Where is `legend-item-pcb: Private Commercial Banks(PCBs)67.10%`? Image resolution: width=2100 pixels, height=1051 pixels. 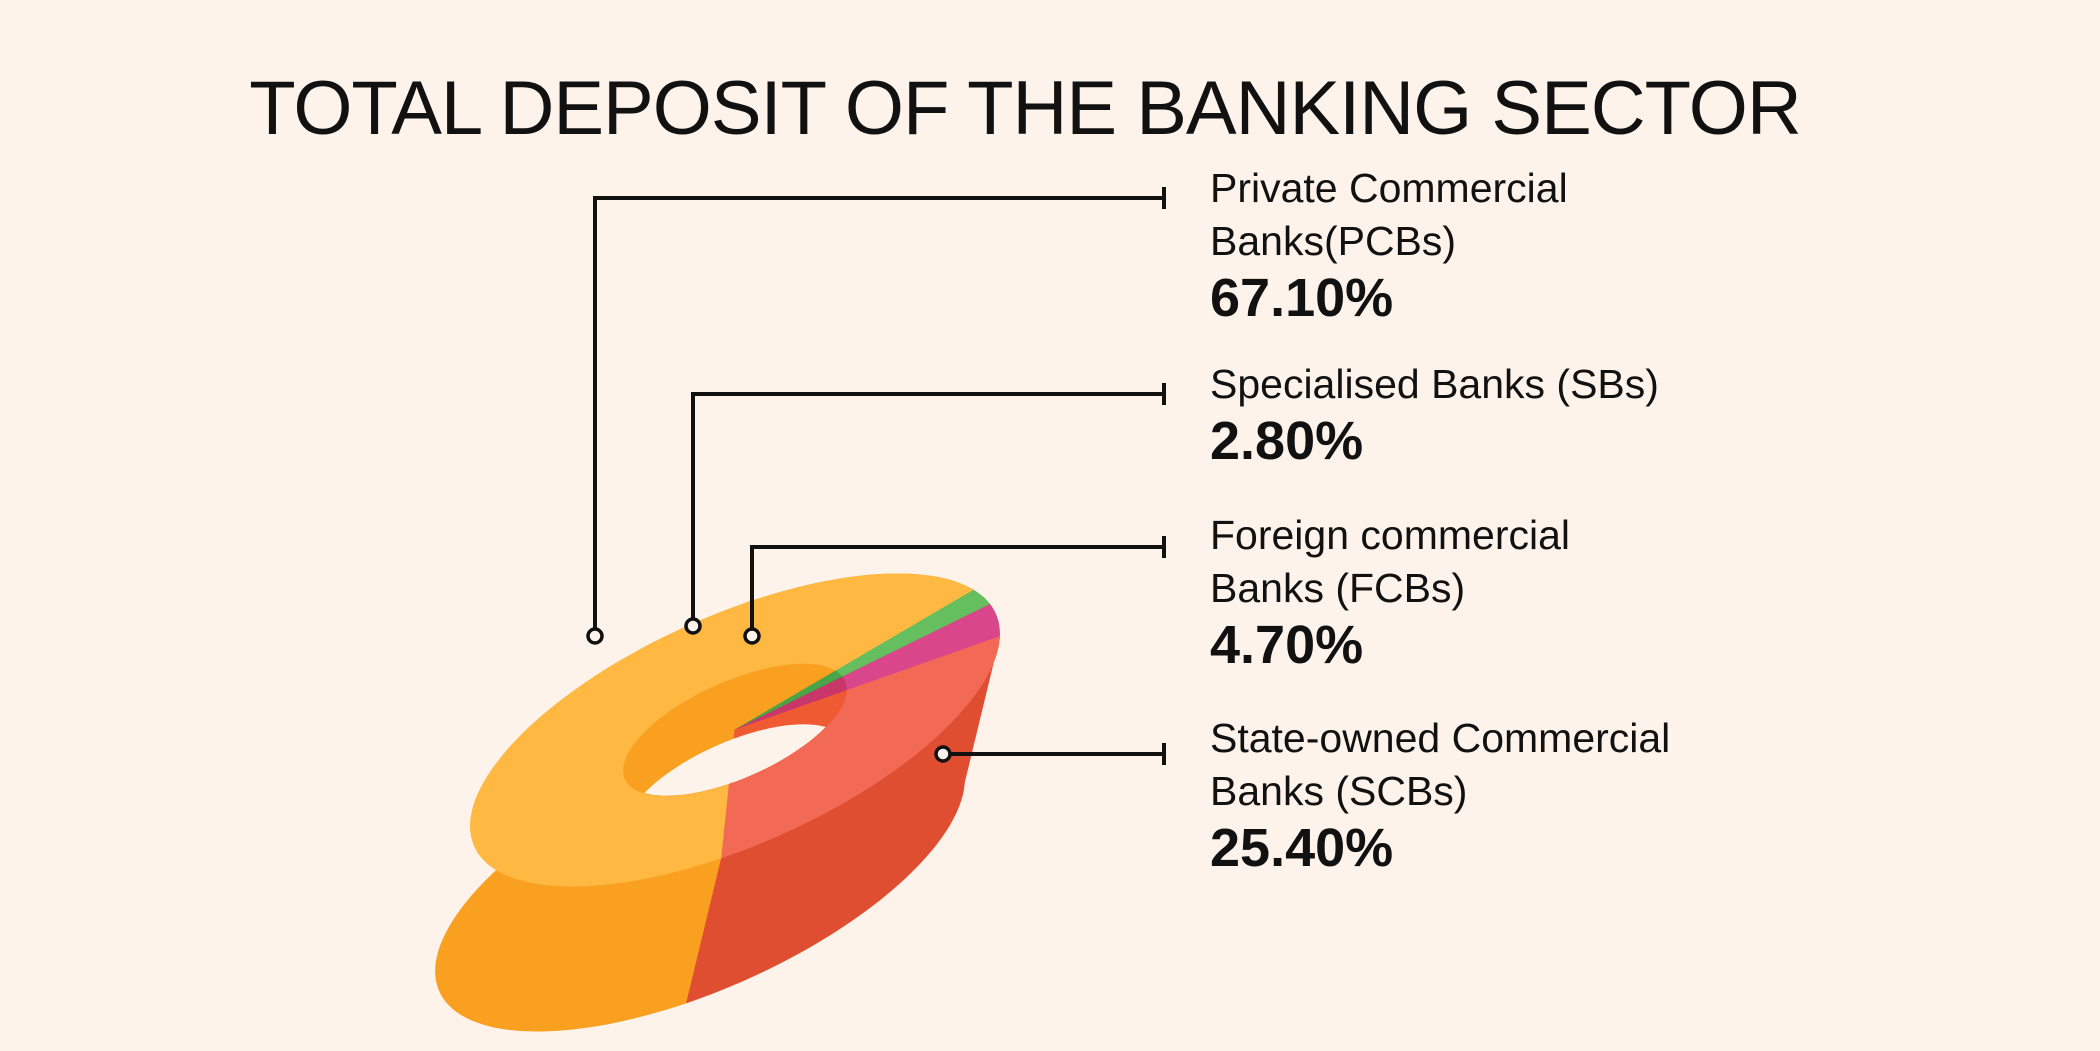
legend-item-pcb: Private Commercial Banks(PCBs)67.10% is located at coordinates (1389, 246).